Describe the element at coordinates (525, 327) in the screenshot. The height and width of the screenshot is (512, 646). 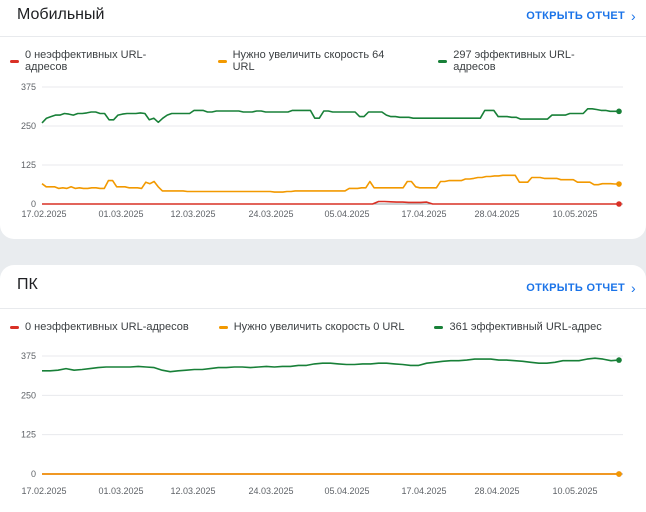
I see `legend-label: 361 эффективный URL-адрес` at that location.